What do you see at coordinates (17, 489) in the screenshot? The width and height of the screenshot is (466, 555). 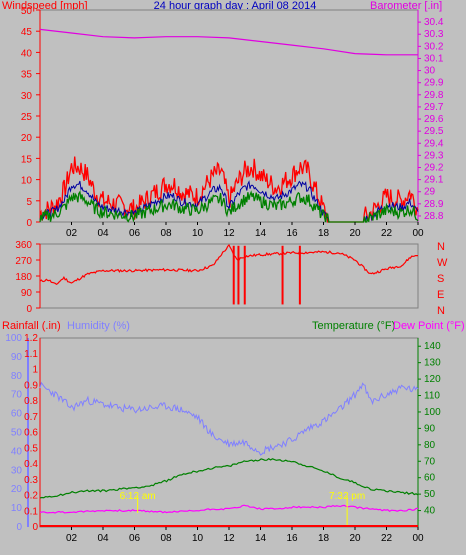 I see `humidity-tick-label: 20` at bounding box center [17, 489].